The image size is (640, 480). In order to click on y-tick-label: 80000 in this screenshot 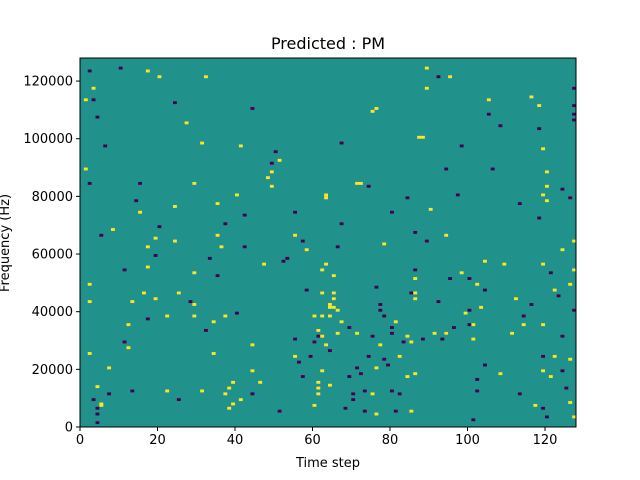, I will do `click(52, 197)`.